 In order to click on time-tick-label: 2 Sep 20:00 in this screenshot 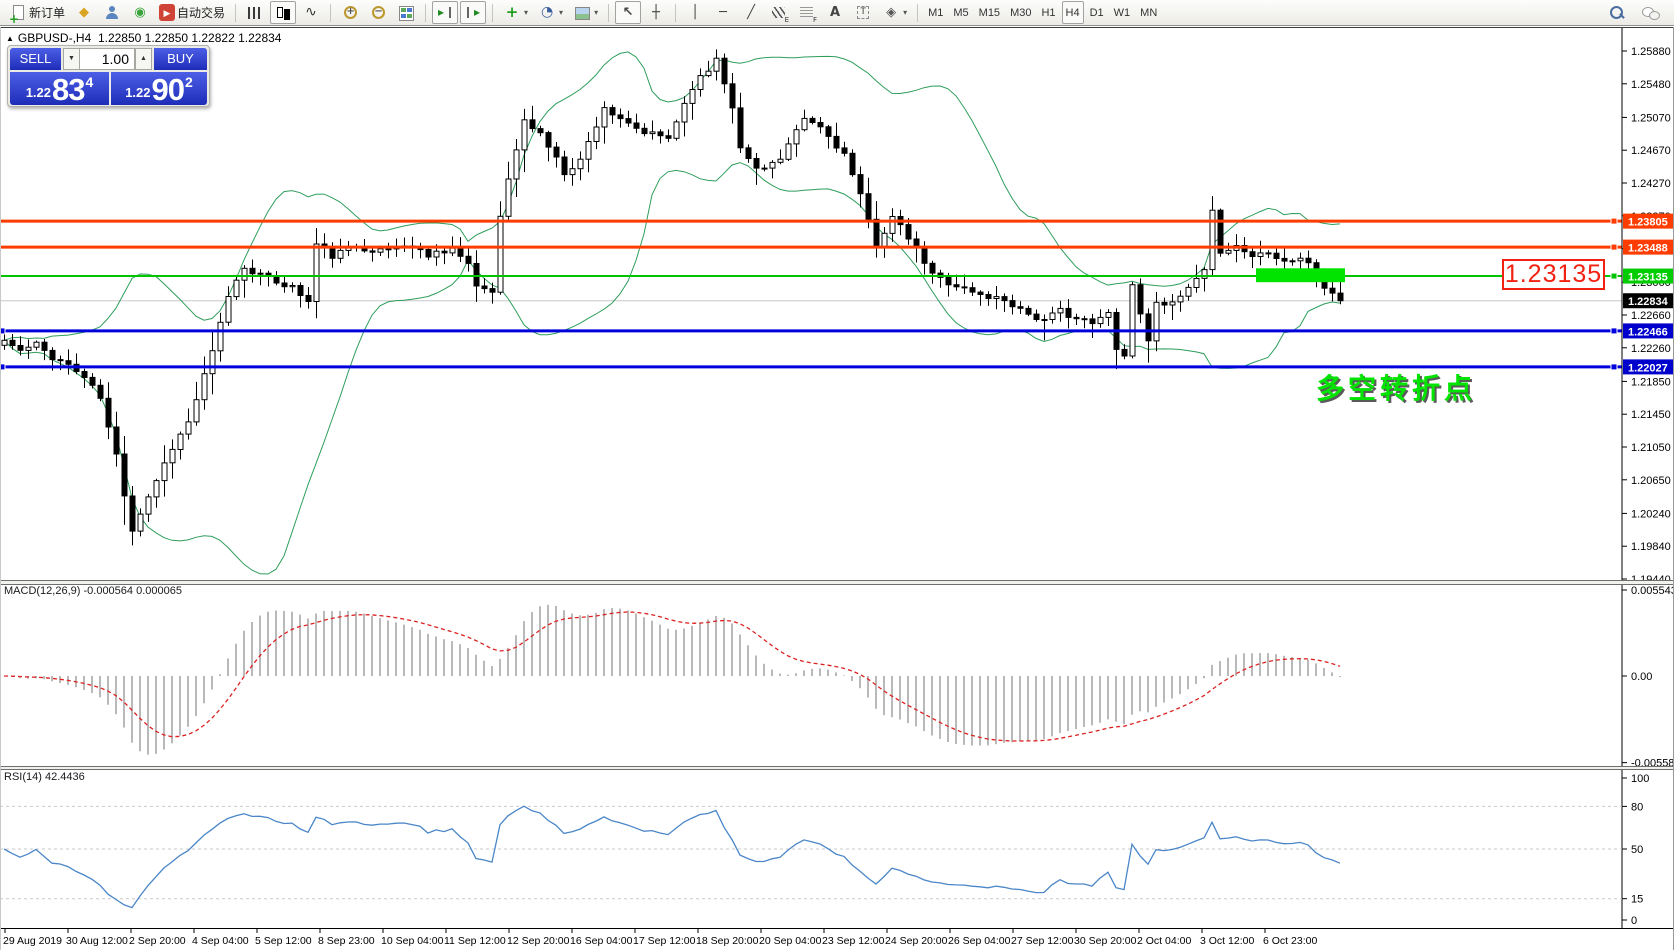, I will do `click(157, 941)`.